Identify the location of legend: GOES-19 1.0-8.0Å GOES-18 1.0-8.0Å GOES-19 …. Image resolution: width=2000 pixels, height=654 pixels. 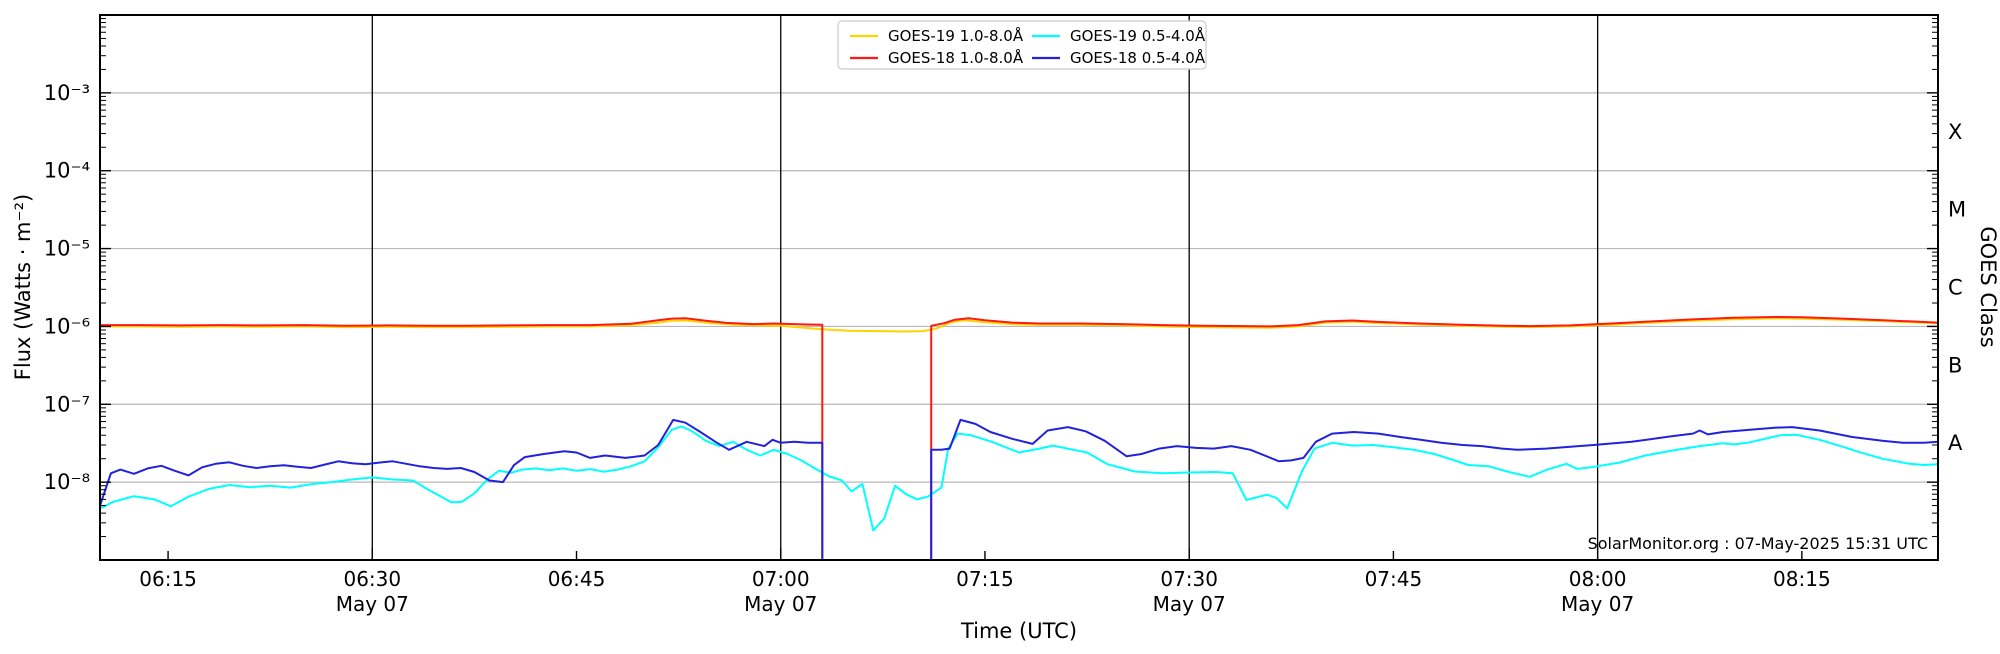
(1022, 45).